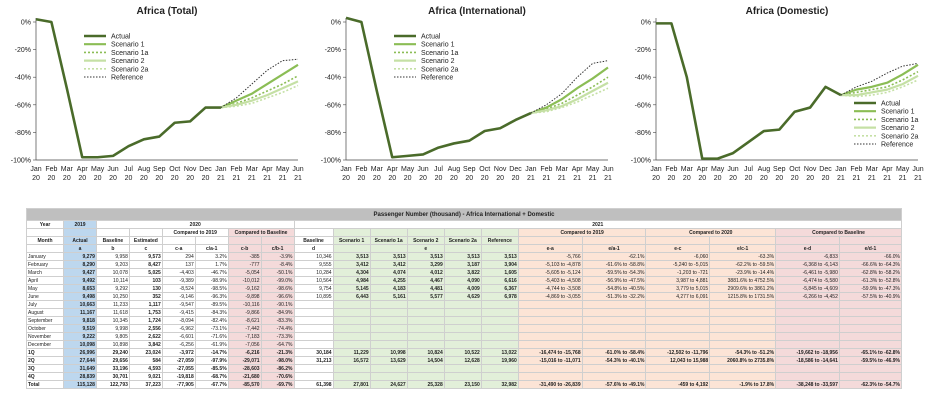 Image resolution: width=931 pixels, height=411 pixels. Describe the element at coordinates (145, 320) in the screenshot. I see `table-cell: 1,724` at that location.